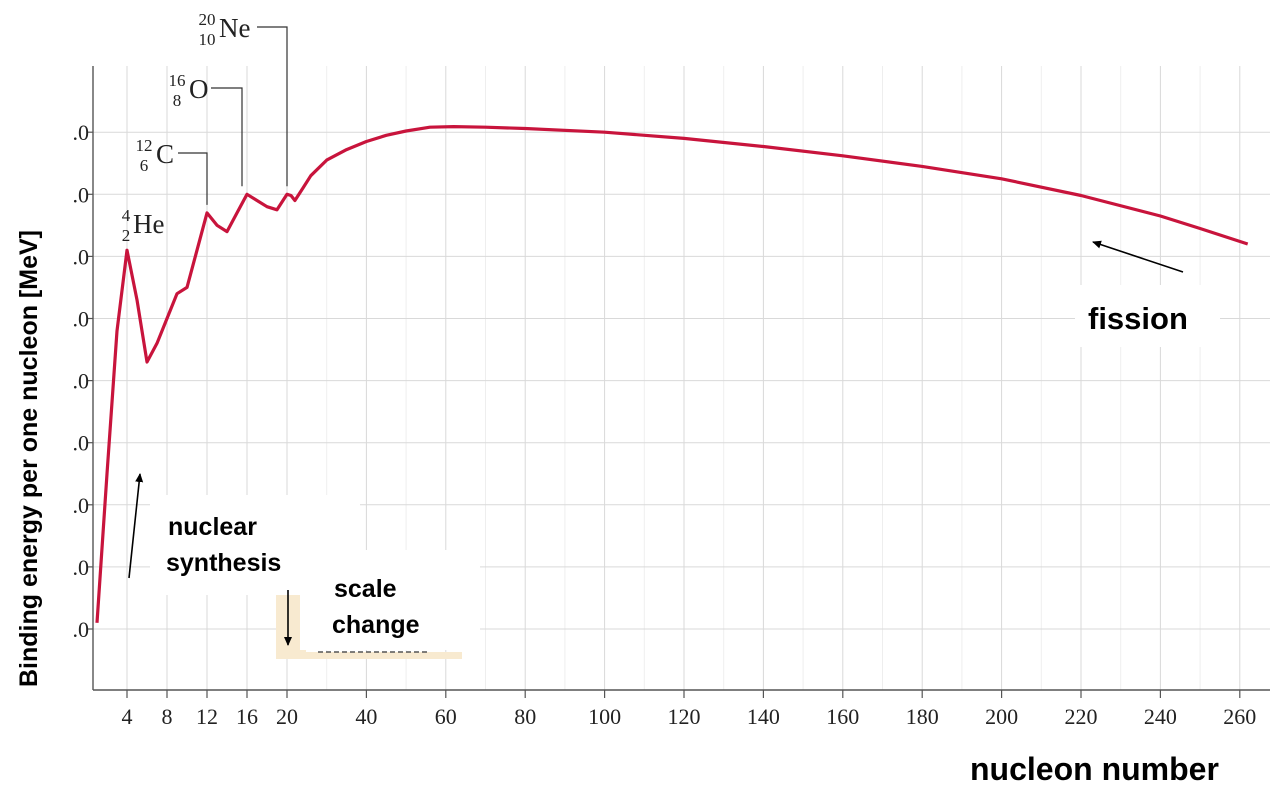 The width and height of the screenshot is (1278, 786). What do you see at coordinates (167, 716) in the screenshot?
I see `x-tick-label: 8` at bounding box center [167, 716].